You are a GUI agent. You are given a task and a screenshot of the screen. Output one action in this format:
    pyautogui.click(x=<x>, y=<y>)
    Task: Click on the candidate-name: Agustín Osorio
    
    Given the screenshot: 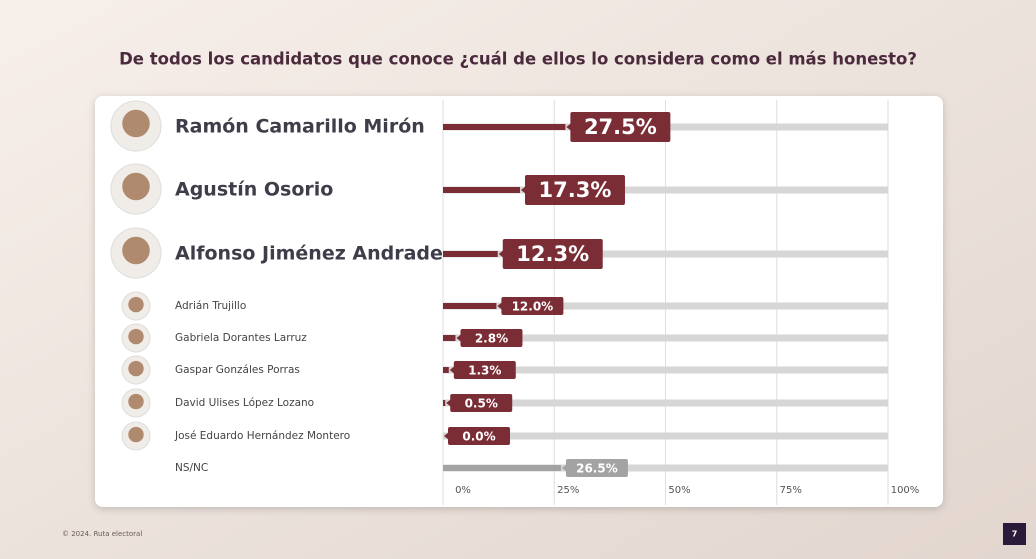 What is the action you would take?
    pyautogui.click(x=254, y=190)
    